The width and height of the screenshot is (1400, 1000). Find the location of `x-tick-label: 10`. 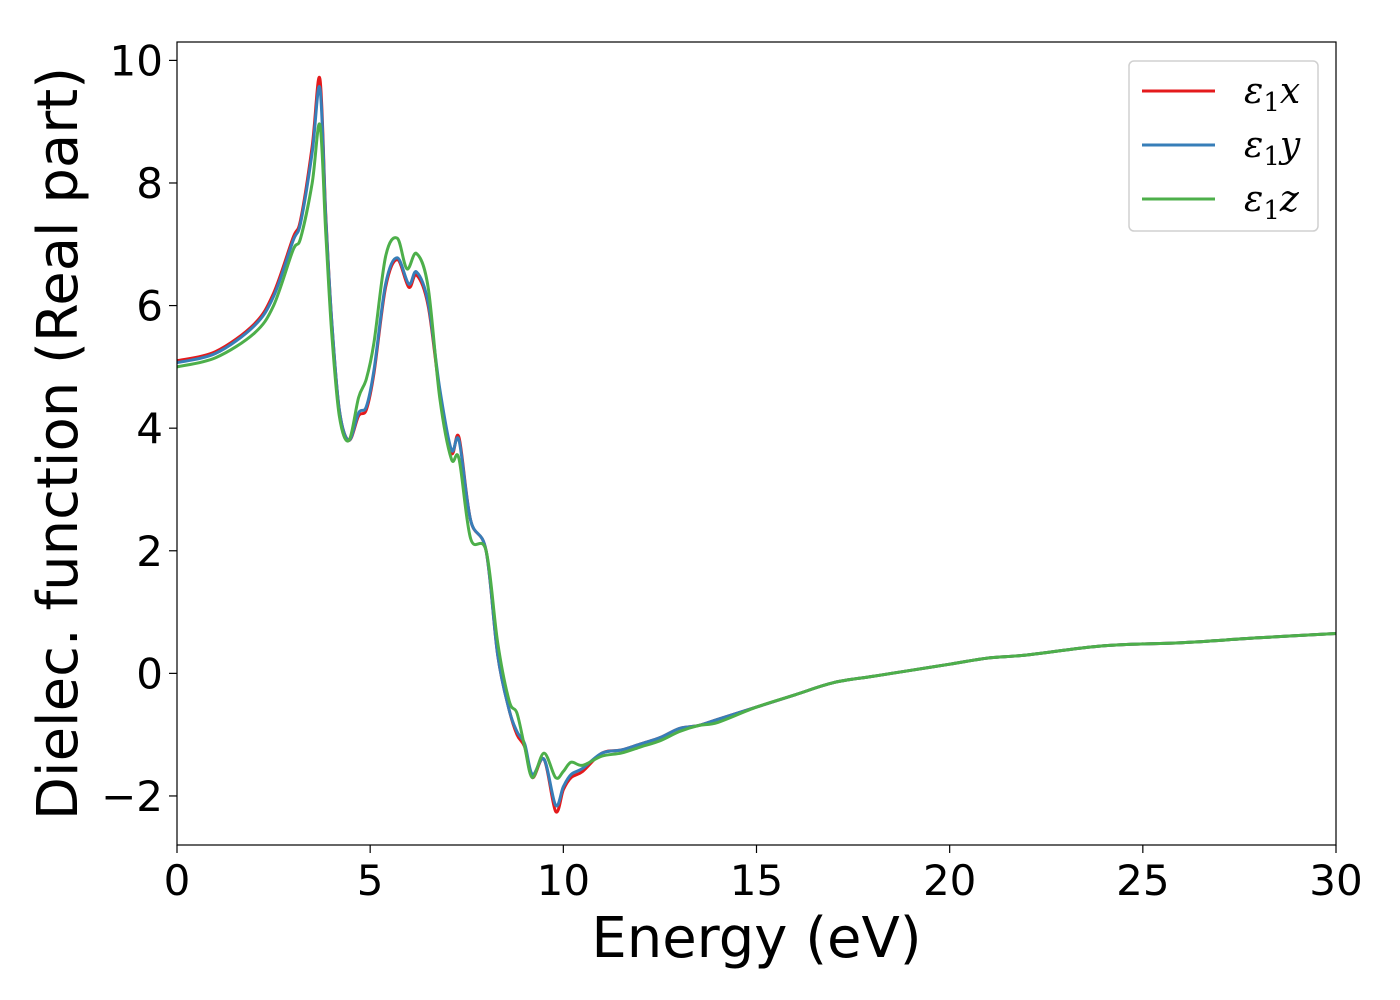

x-tick-label: 10 is located at coordinates (563, 880).